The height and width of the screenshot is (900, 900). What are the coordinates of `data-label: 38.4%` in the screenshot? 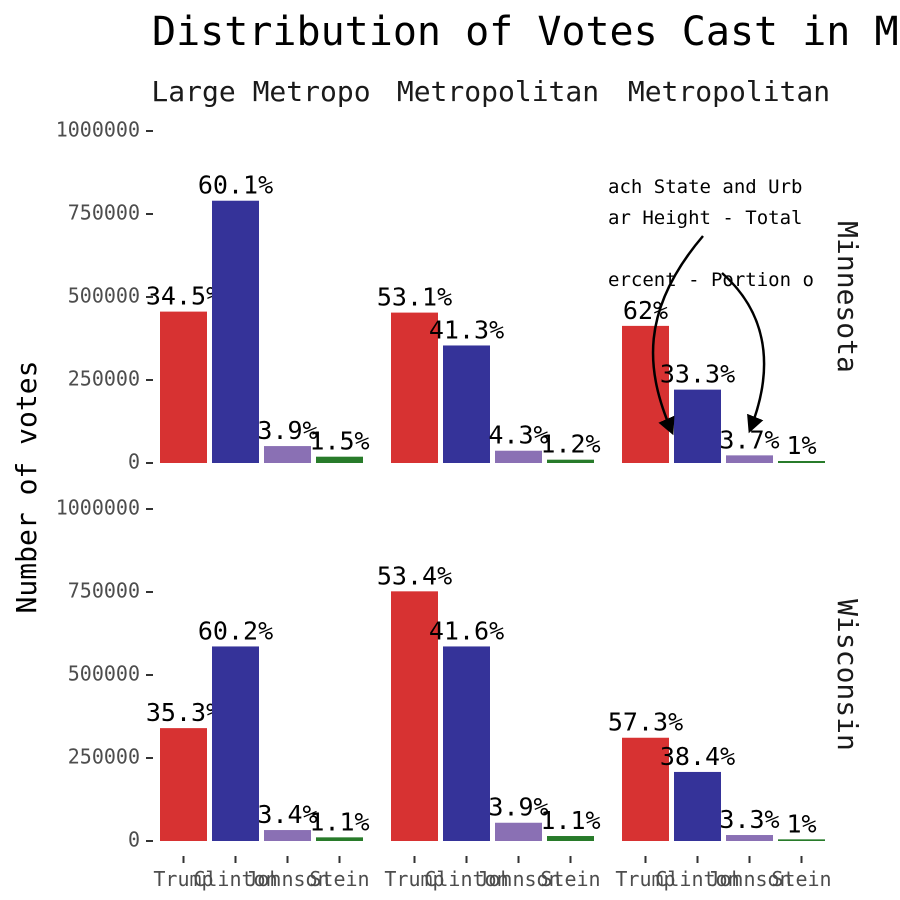 It's located at (697, 756).